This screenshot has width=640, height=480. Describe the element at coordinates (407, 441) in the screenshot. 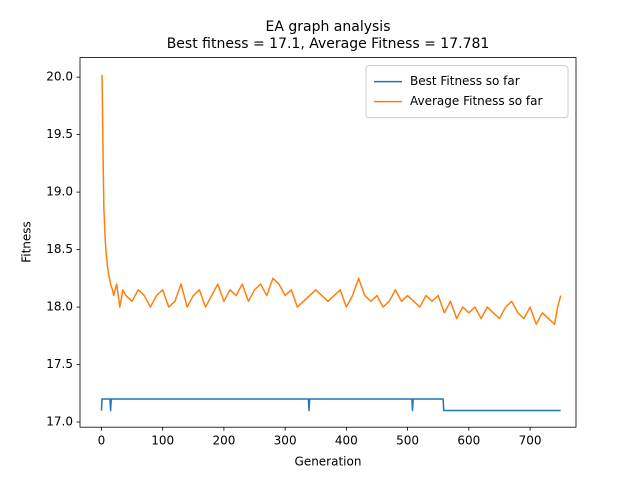

I see `x-tick-label: 500` at that location.